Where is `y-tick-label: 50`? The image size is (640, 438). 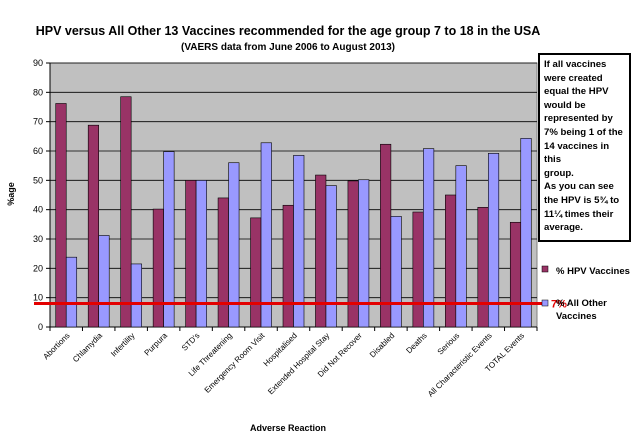 y-tick-label: 50 is located at coordinates (38, 180).